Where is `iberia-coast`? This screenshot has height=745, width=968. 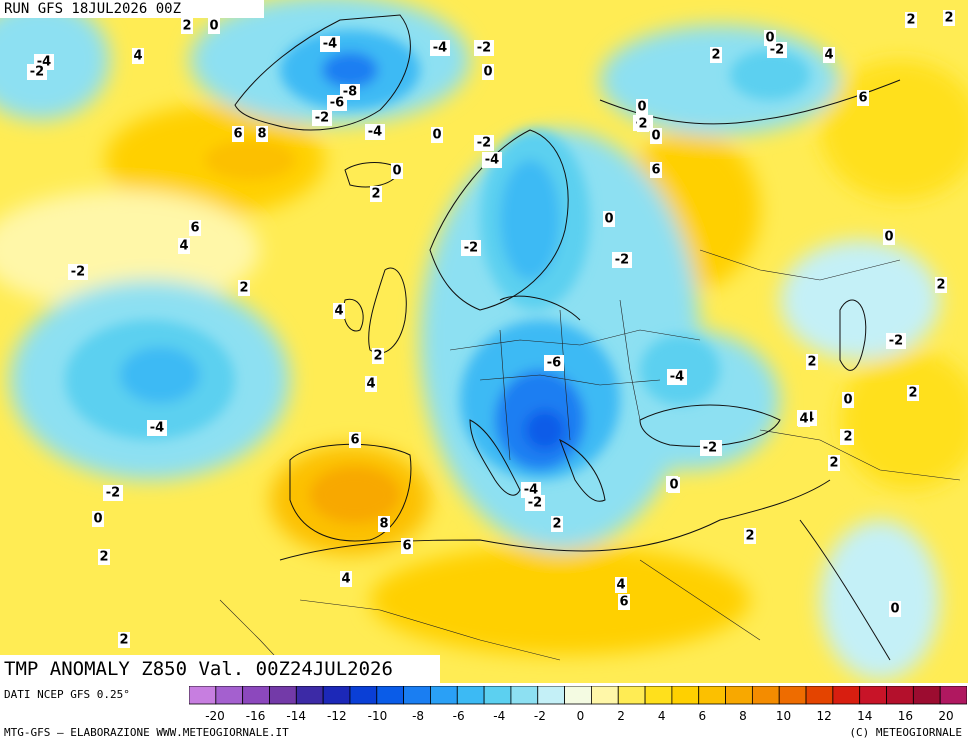
iberia-coast is located at coordinates (350, 492).